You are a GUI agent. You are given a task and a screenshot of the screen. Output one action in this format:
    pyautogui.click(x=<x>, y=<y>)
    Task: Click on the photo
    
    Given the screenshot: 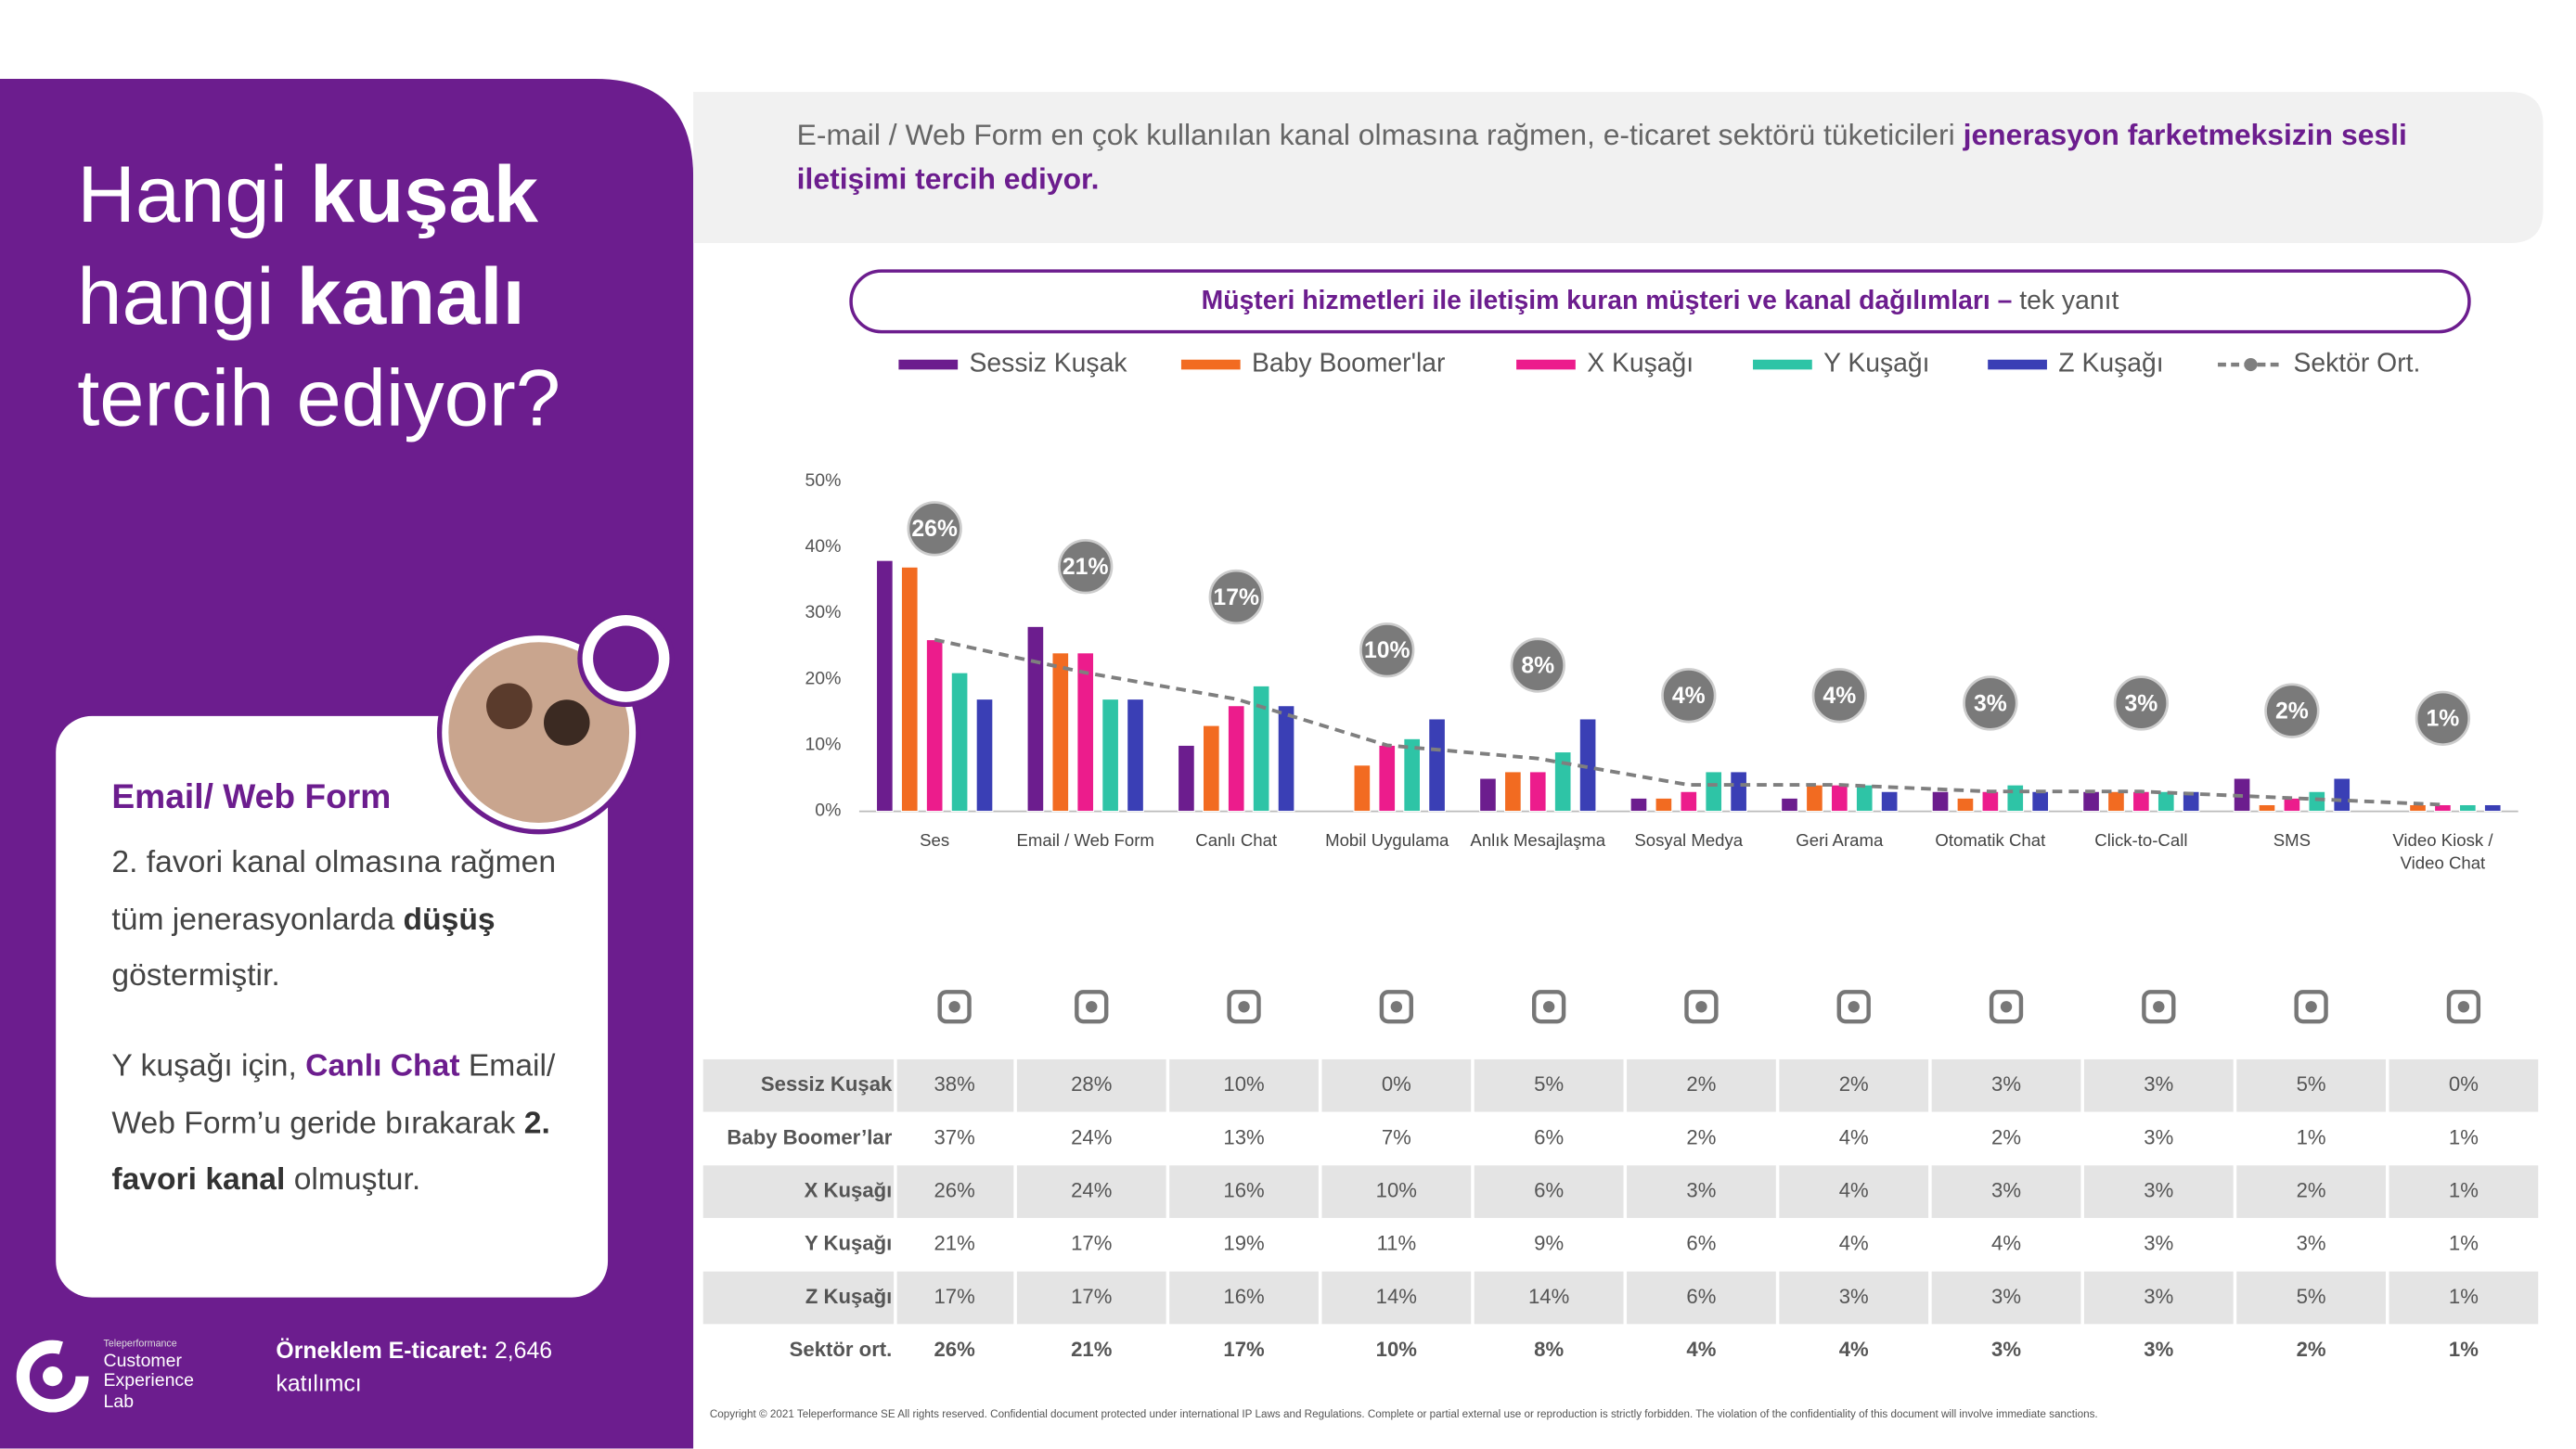 What is the action you would take?
    pyautogui.click(x=539, y=732)
    